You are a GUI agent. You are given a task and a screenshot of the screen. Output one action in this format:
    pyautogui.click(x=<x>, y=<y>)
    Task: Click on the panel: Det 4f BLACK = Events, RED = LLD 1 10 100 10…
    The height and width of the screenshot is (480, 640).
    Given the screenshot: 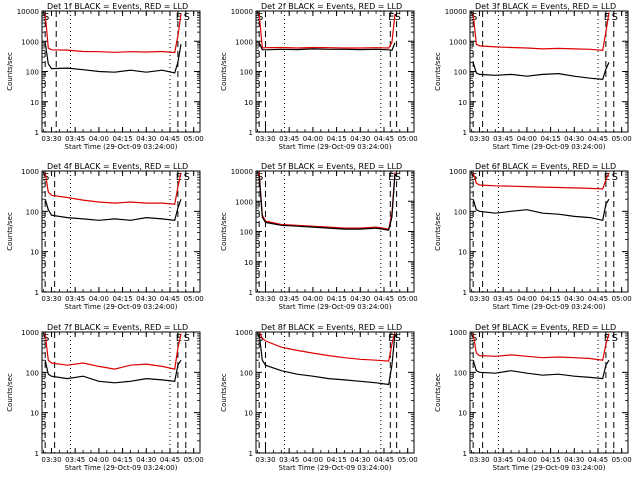 What is the action you would take?
    pyautogui.click(x=105, y=236)
    